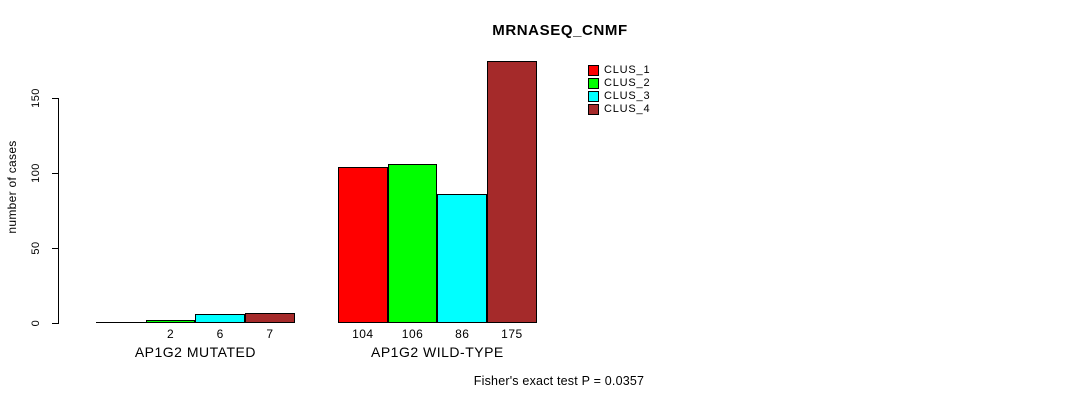  What do you see at coordinates (58, 211) in the screenshot?
I see `y-axis-line` at bounding box center [58, 211].